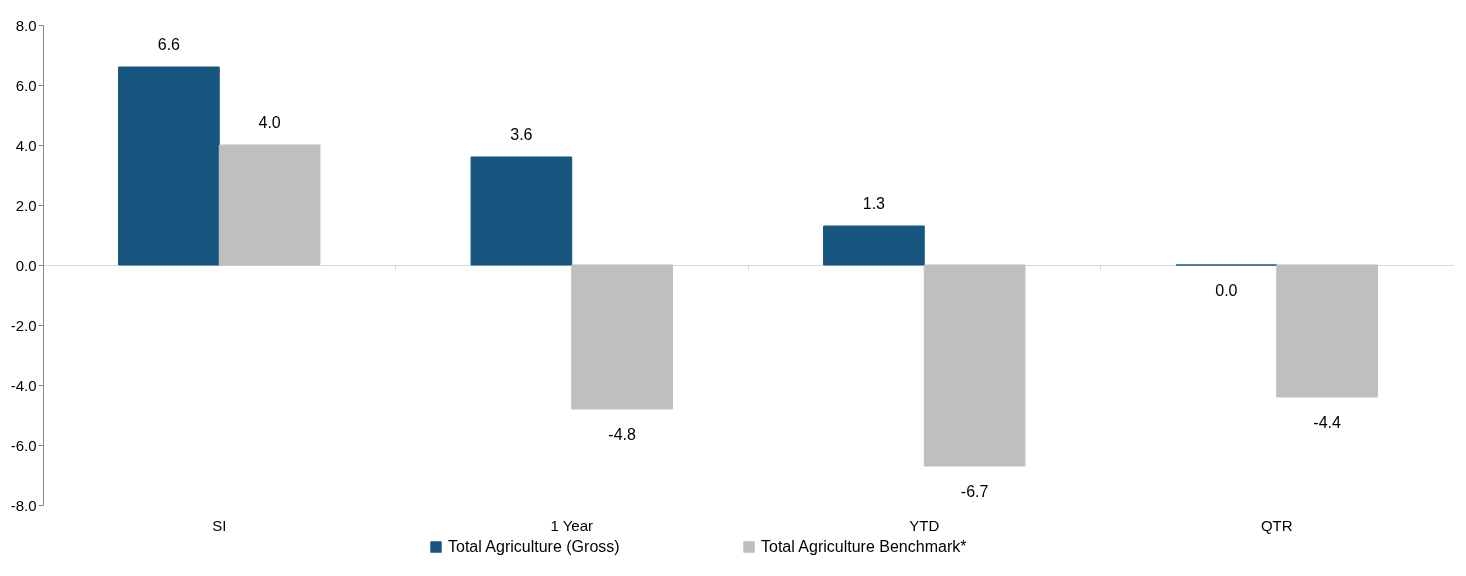 The image size is (1466, 576). I want to click on legend-label: Total Agriculture Benchmark*, so click(864, 546).